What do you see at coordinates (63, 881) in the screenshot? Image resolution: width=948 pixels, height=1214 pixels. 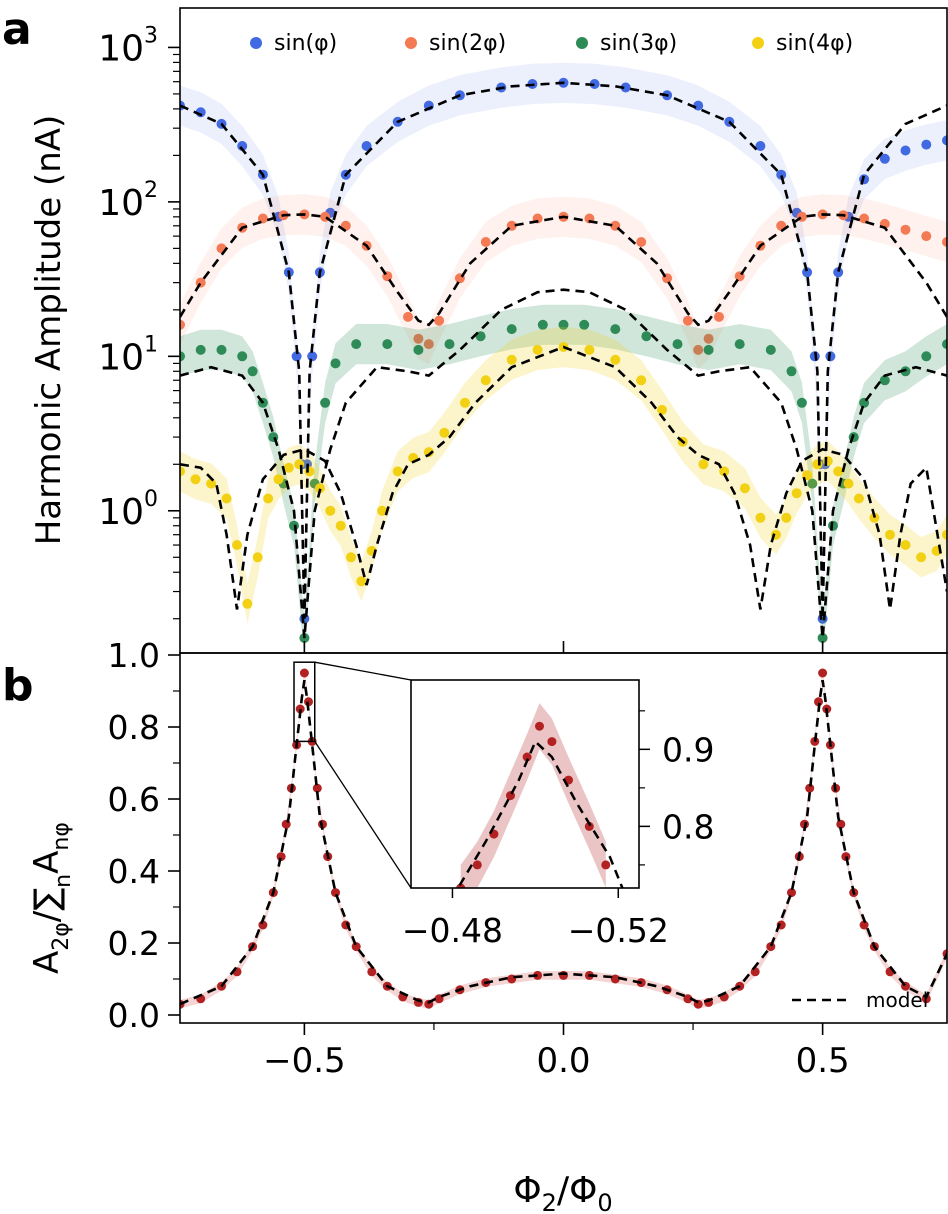 I see `ylabel-sub-n: n` at bounding box center [63, 881].